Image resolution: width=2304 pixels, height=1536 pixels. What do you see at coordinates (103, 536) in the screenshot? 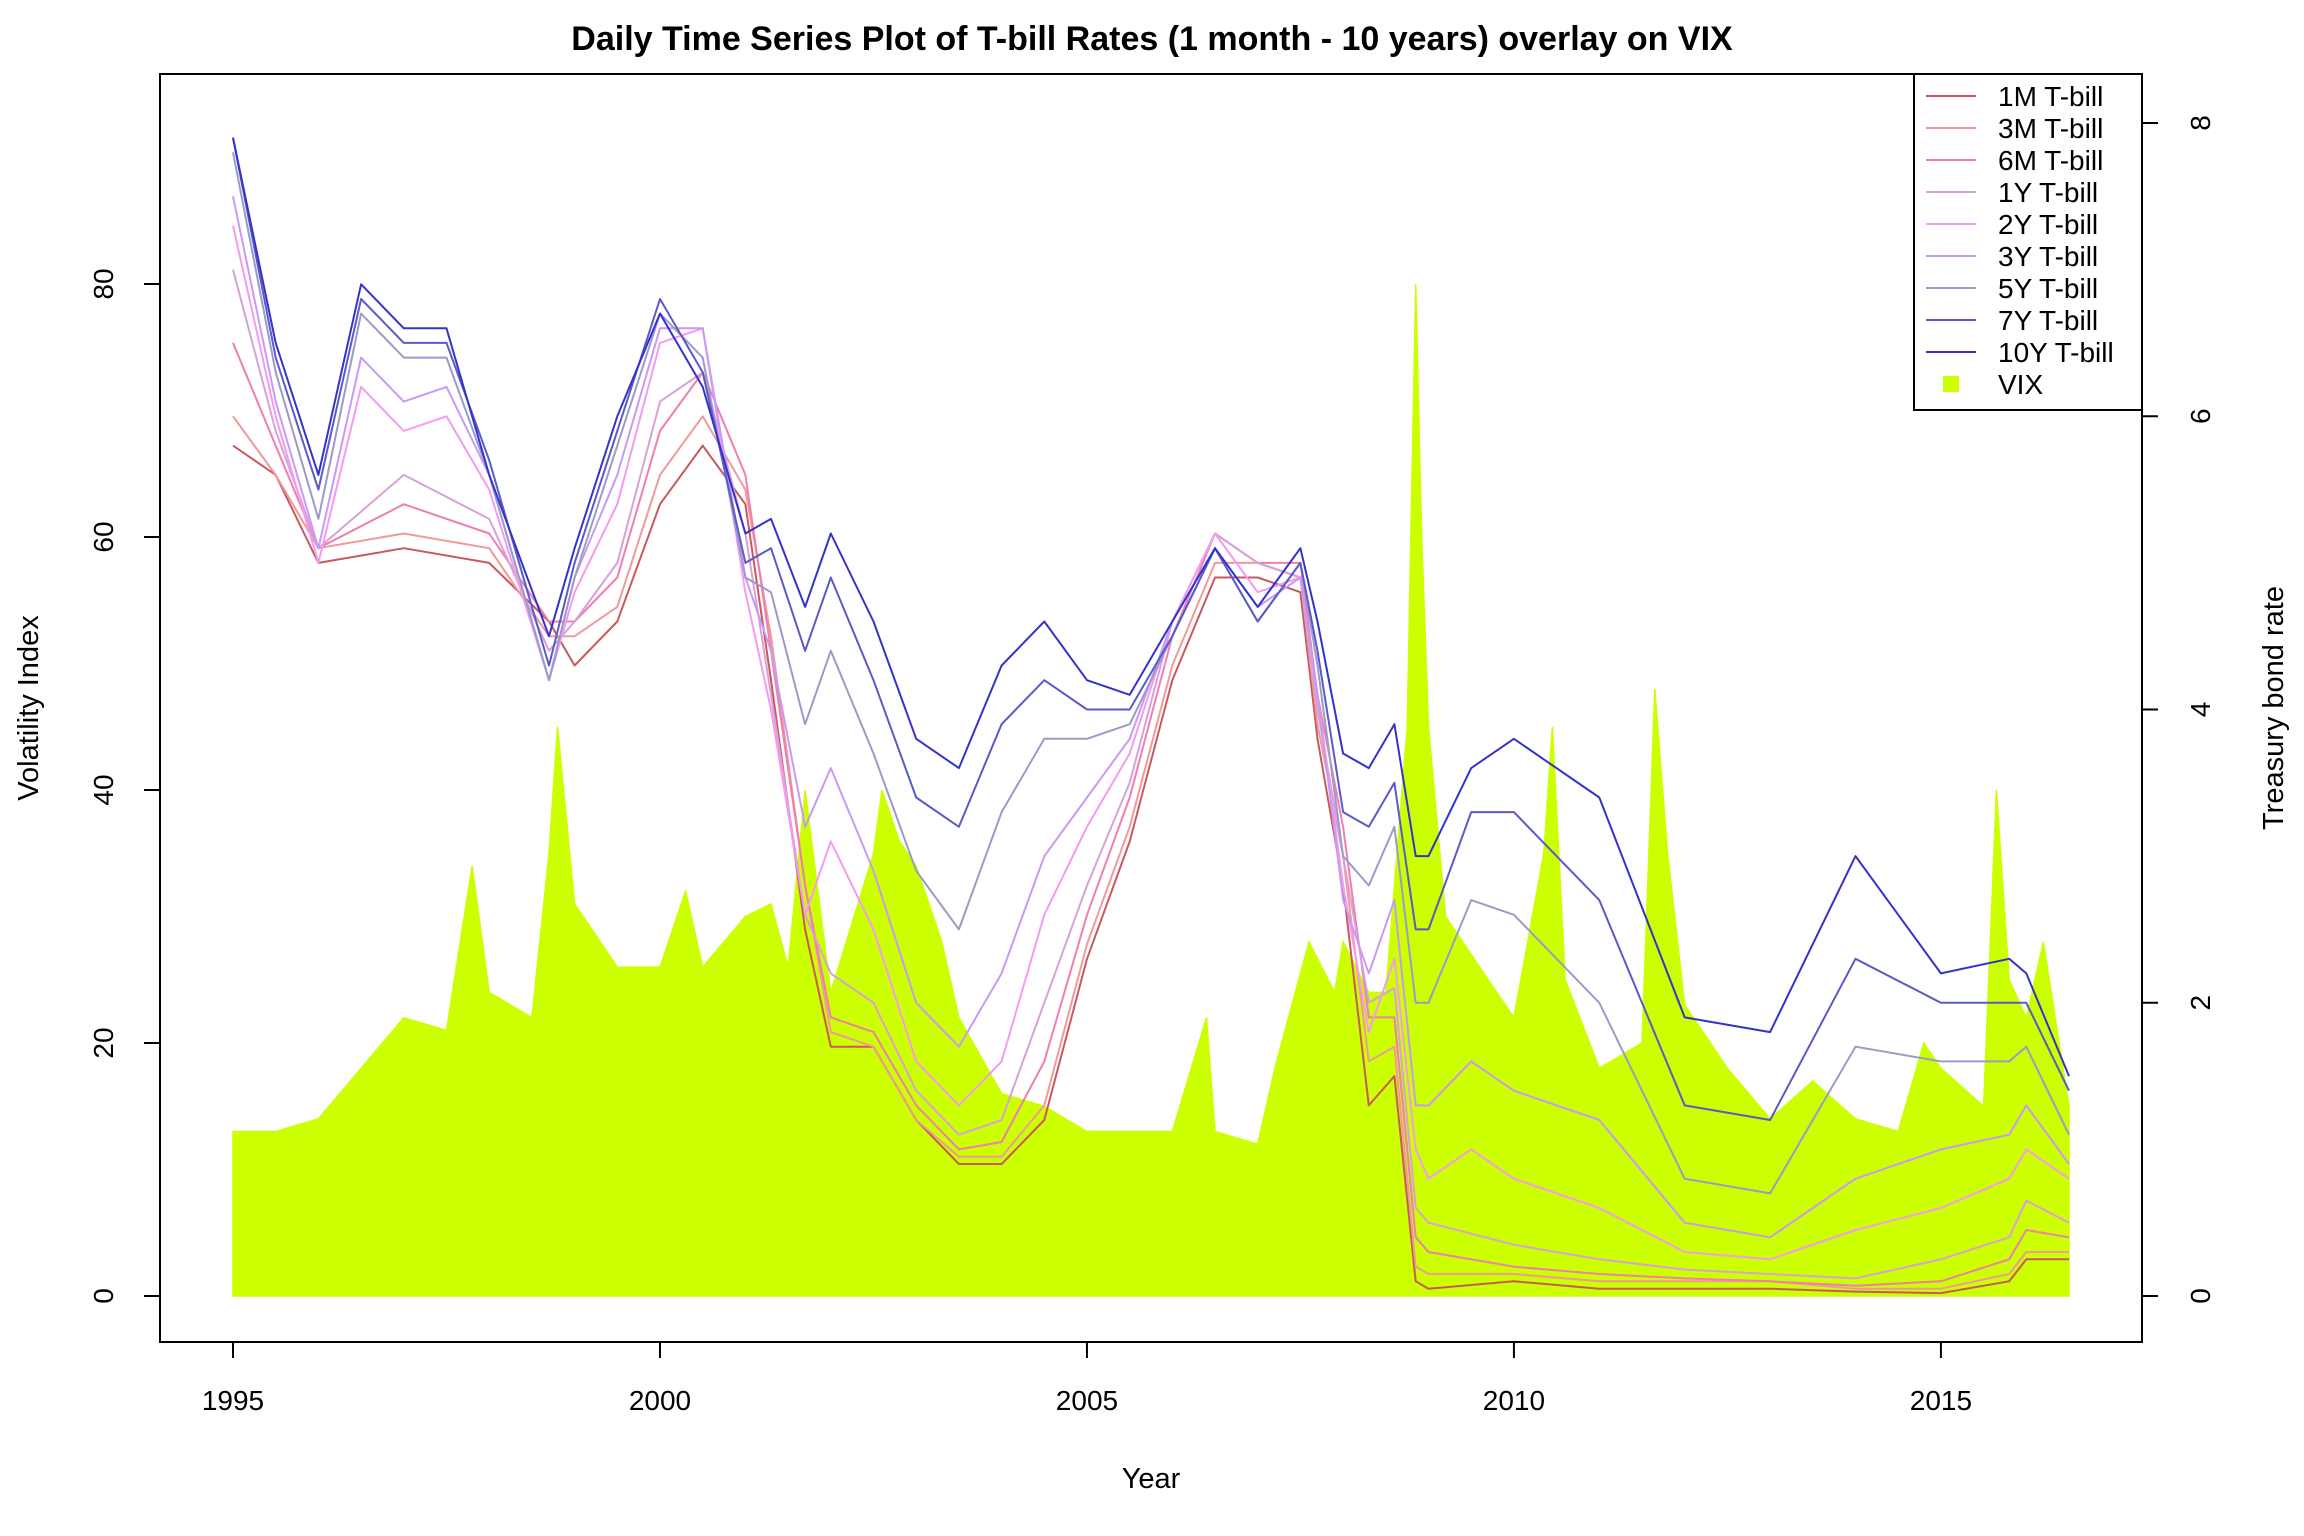
I see `y-left-tick-label-60: 60` at bounding box center [103, 536].